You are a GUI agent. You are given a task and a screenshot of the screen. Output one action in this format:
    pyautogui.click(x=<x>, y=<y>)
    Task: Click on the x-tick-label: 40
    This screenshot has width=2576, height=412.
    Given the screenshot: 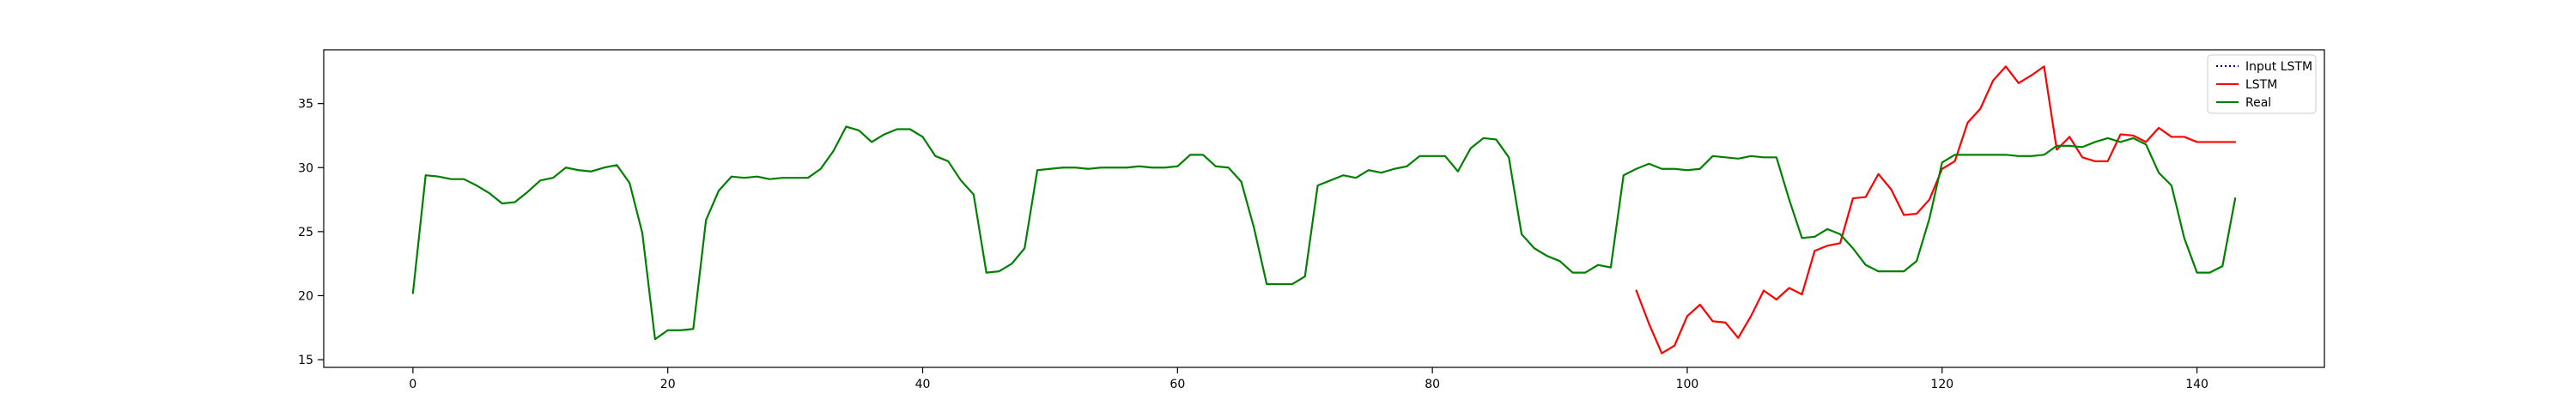 What is the action you would take?
    pyautogui.click(x=923, y=384)
    